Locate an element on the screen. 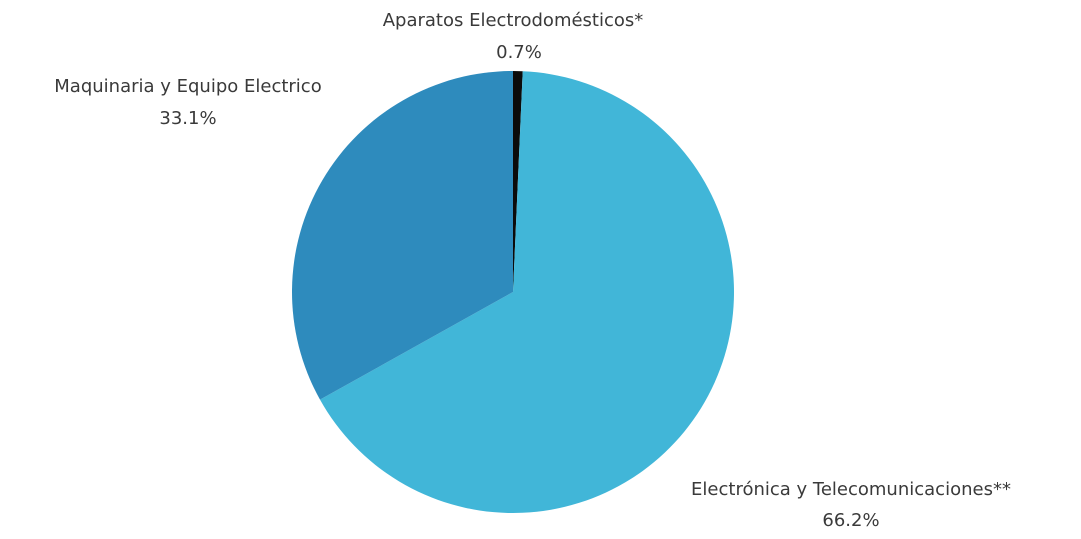 This screenshot has height=539, width=1081. slice-value-maquinaria: 33.1% is located at coordinates (187, 118).